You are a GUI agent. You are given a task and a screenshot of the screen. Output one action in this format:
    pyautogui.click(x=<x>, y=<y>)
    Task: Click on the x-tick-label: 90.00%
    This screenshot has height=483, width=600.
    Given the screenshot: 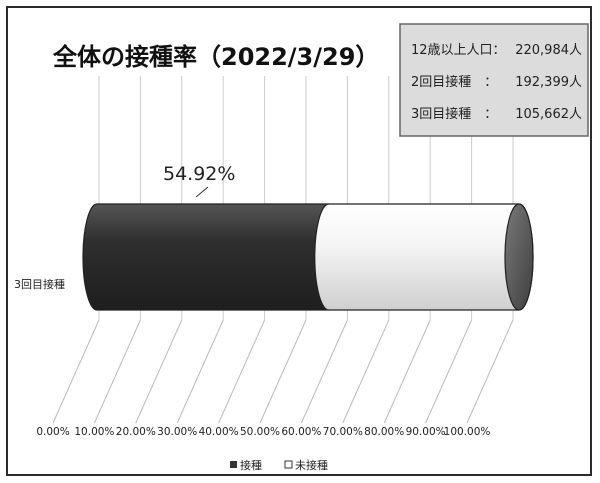 What is the action you would take?
    pyautogui.click(x=426, y=432)
    